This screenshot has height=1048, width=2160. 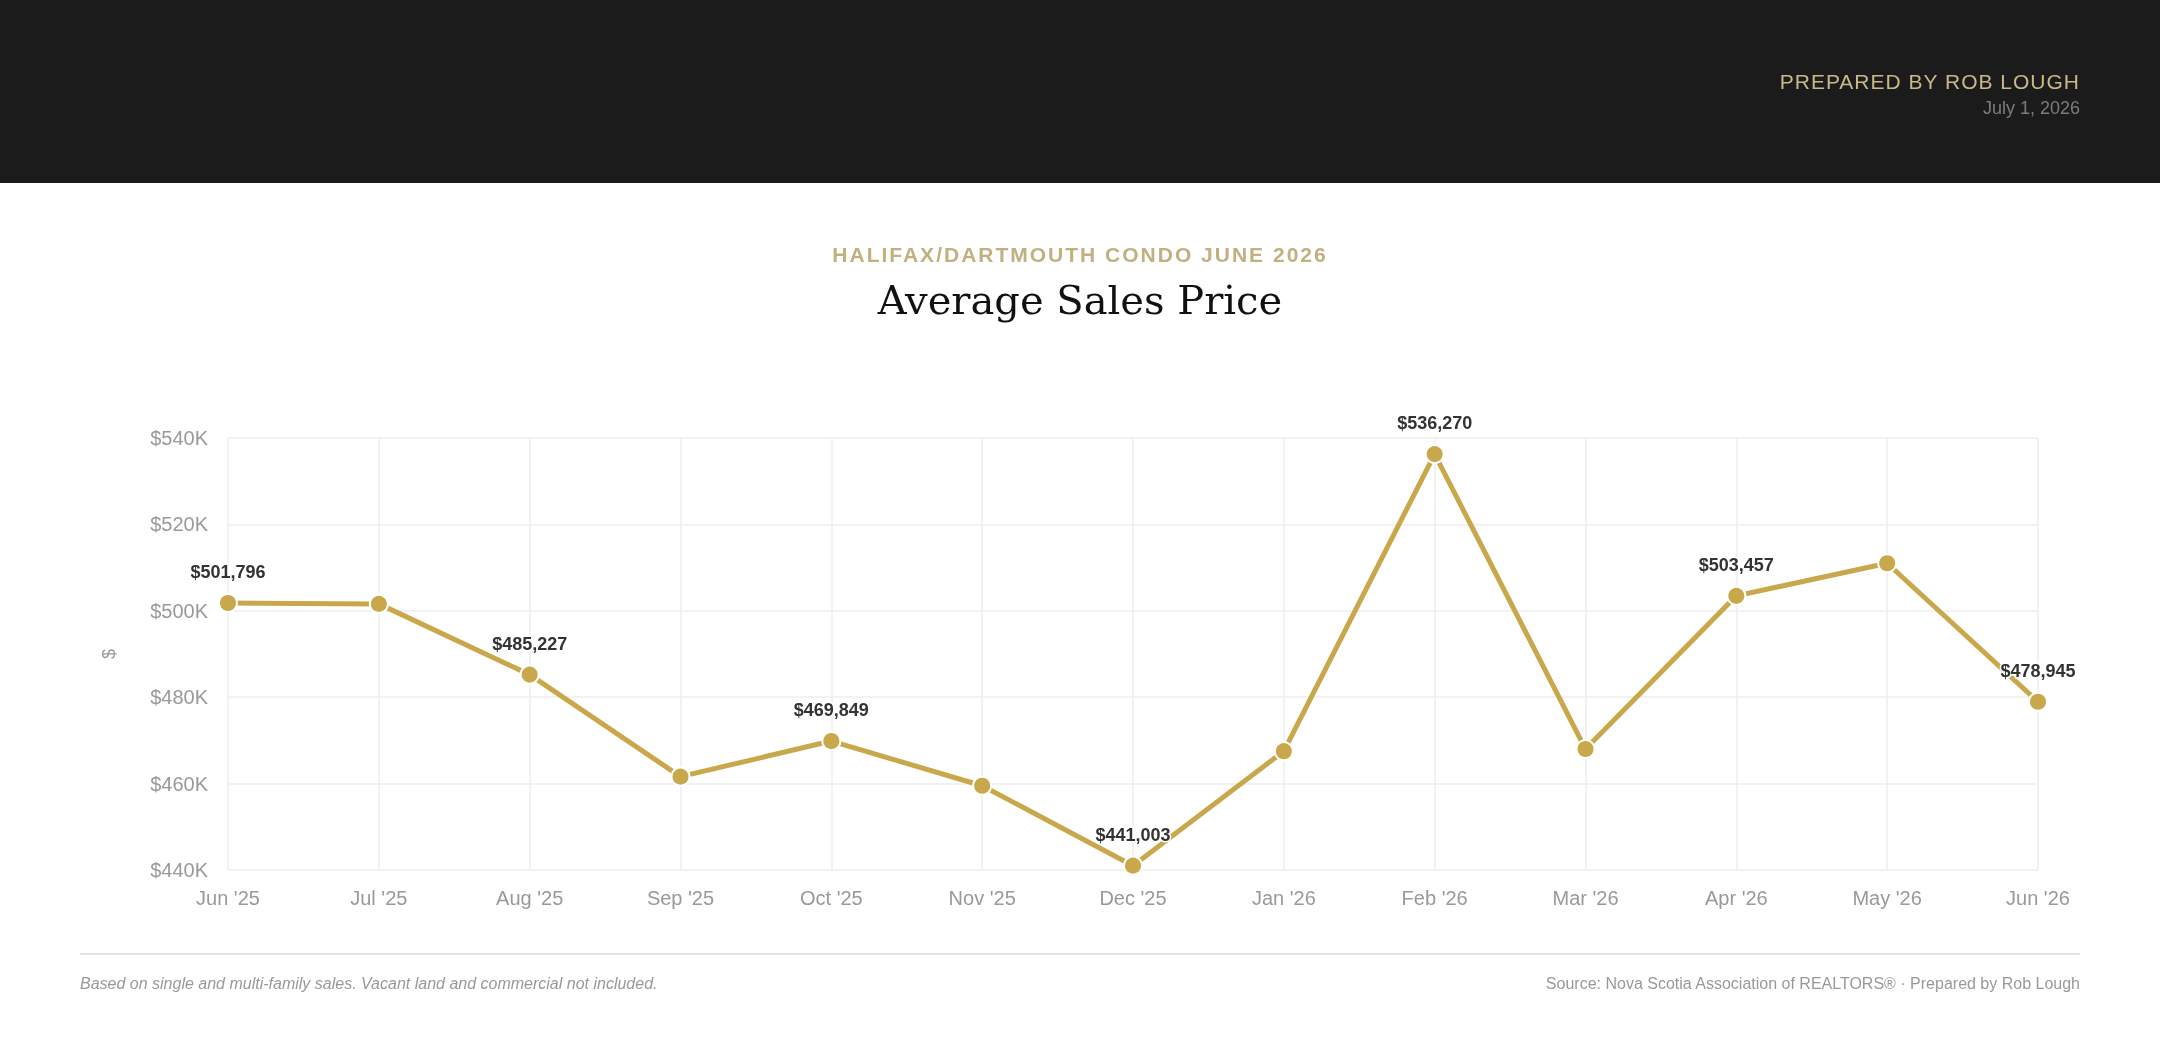 What do you see at coordinates (179, 524) in the screenshot?
I see `y-tick-label: $520K` at bounding box center [179, 524].